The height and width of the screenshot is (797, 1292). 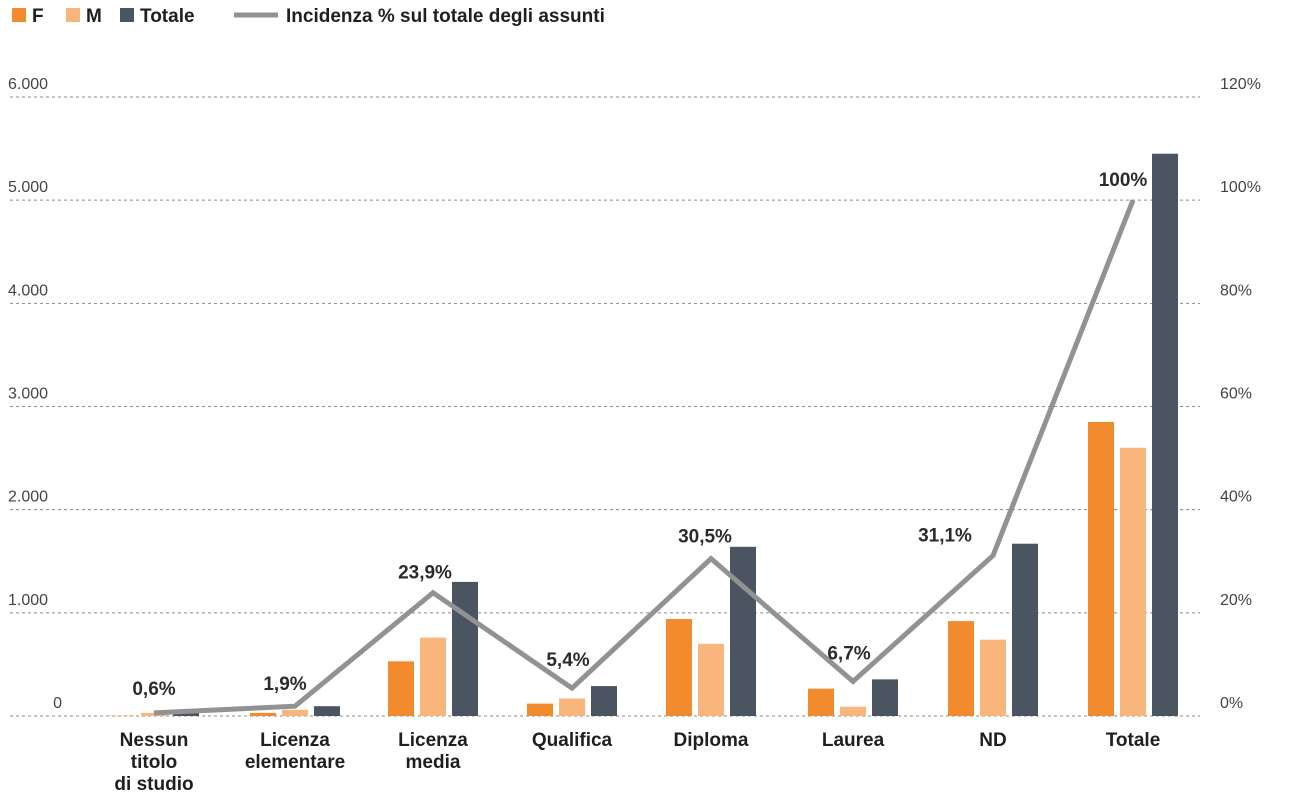 I want to click on x-category-label: Nessun, so click(x=154, y=740).